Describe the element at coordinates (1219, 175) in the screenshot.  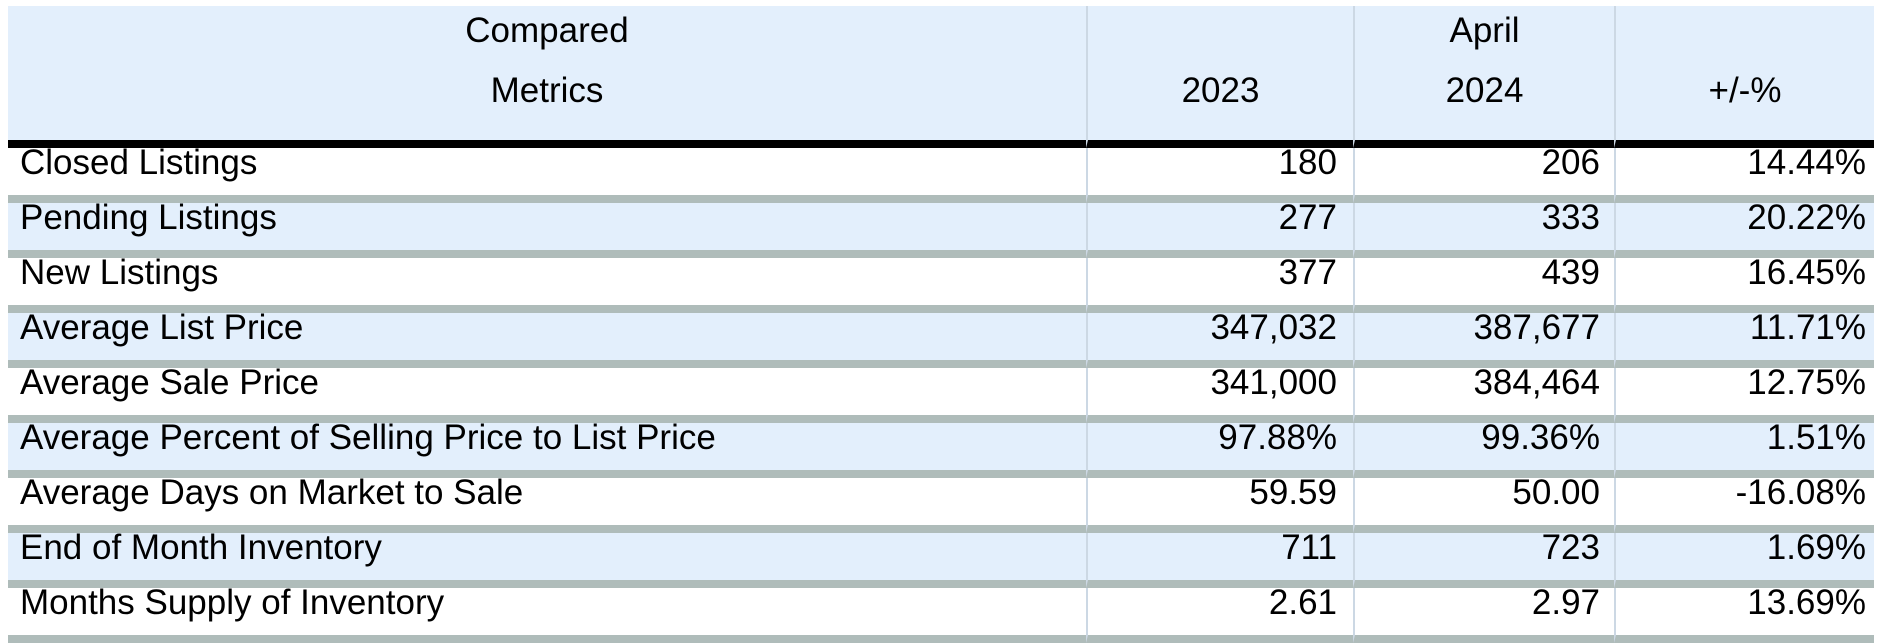
I see `value-2023: 180` at that location.